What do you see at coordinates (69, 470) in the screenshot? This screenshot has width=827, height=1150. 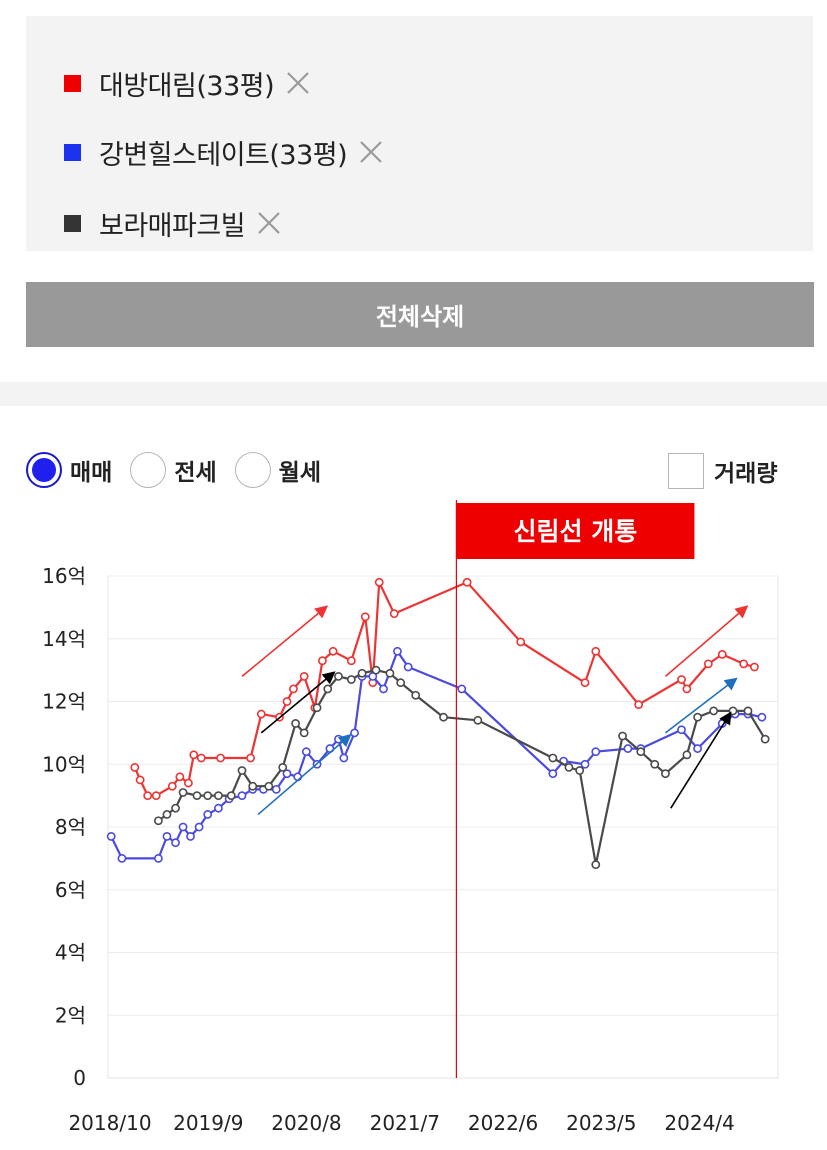 I see `radio-sale: 매매` at bounding box center [69, 470].